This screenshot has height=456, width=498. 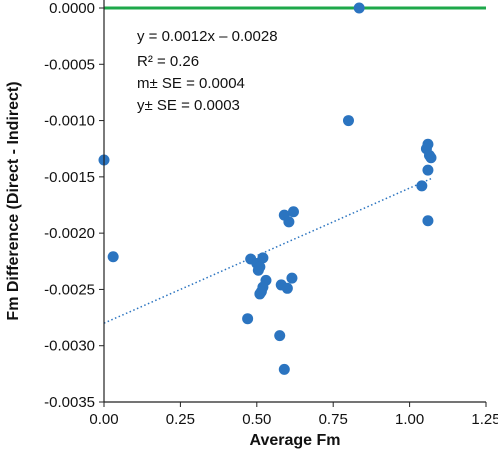 I want to click on intercept-se-annotation: y± SE = 0.0003, so click(x=188, y=105).